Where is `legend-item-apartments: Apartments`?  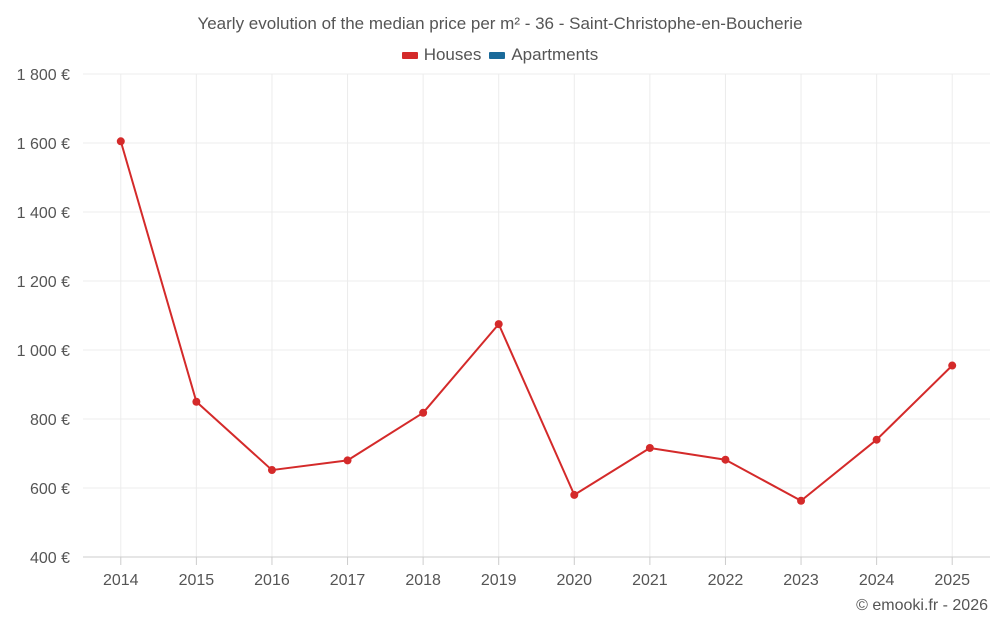 legend-item-apartments: Apartments is located at coordinates (543, 55).